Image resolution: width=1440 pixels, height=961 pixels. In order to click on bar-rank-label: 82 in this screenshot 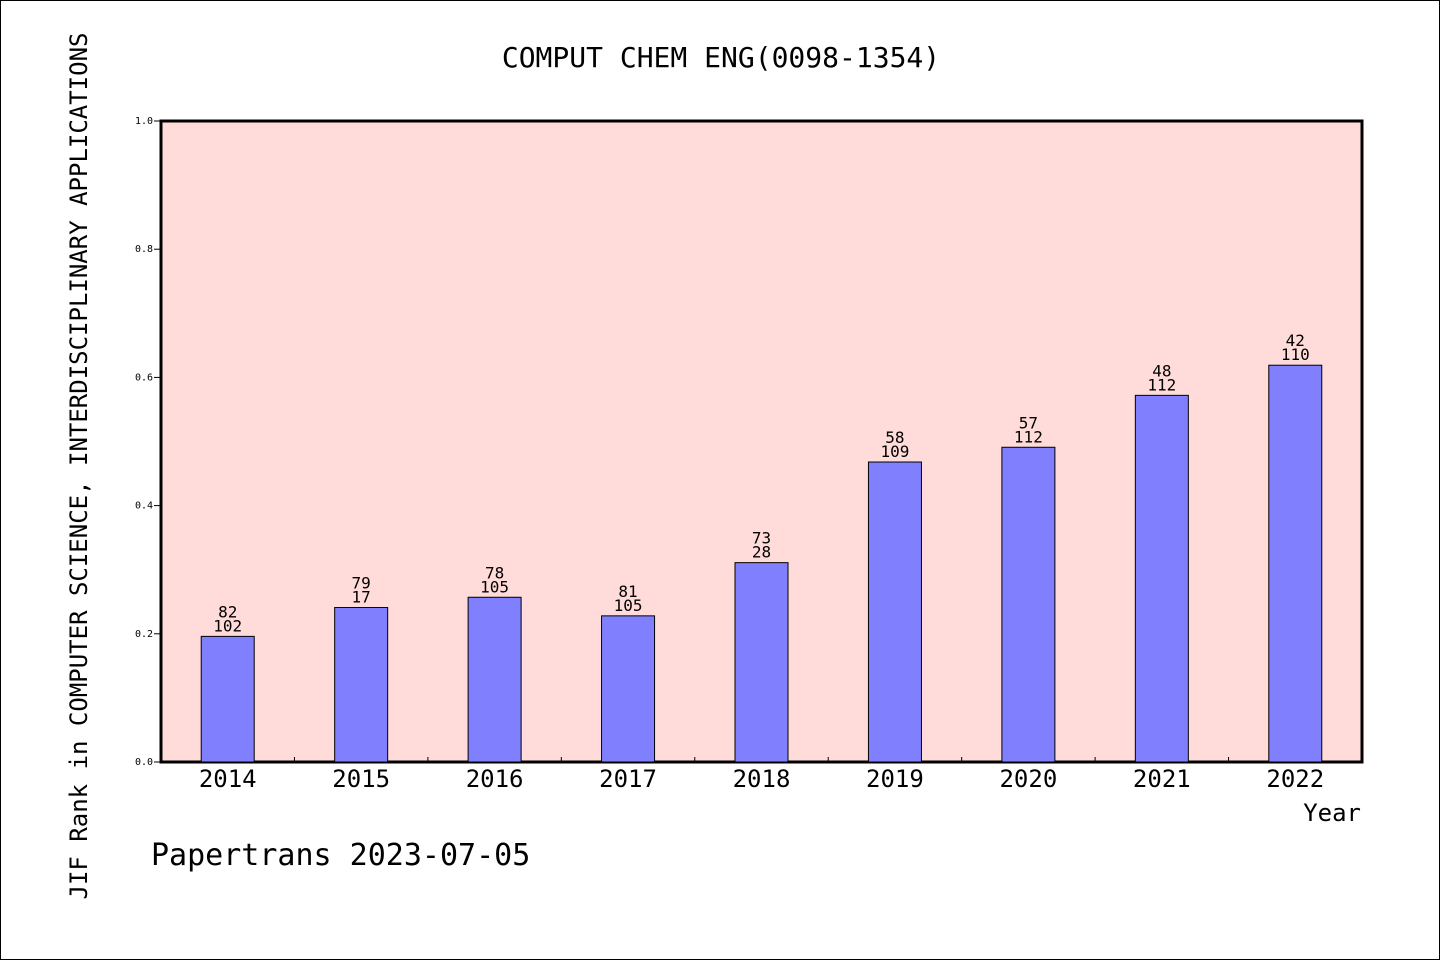, I will do `click(227, 611)`.